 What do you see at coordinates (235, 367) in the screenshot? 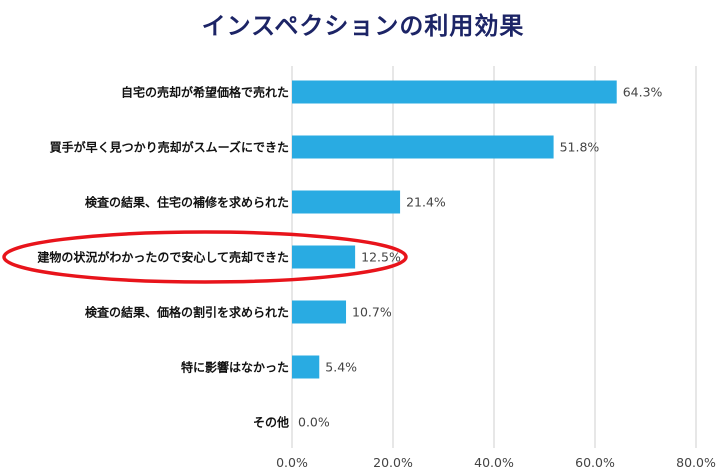
I see `category-label-5: 特に影響はなかった` at bounding box center [235, 367].